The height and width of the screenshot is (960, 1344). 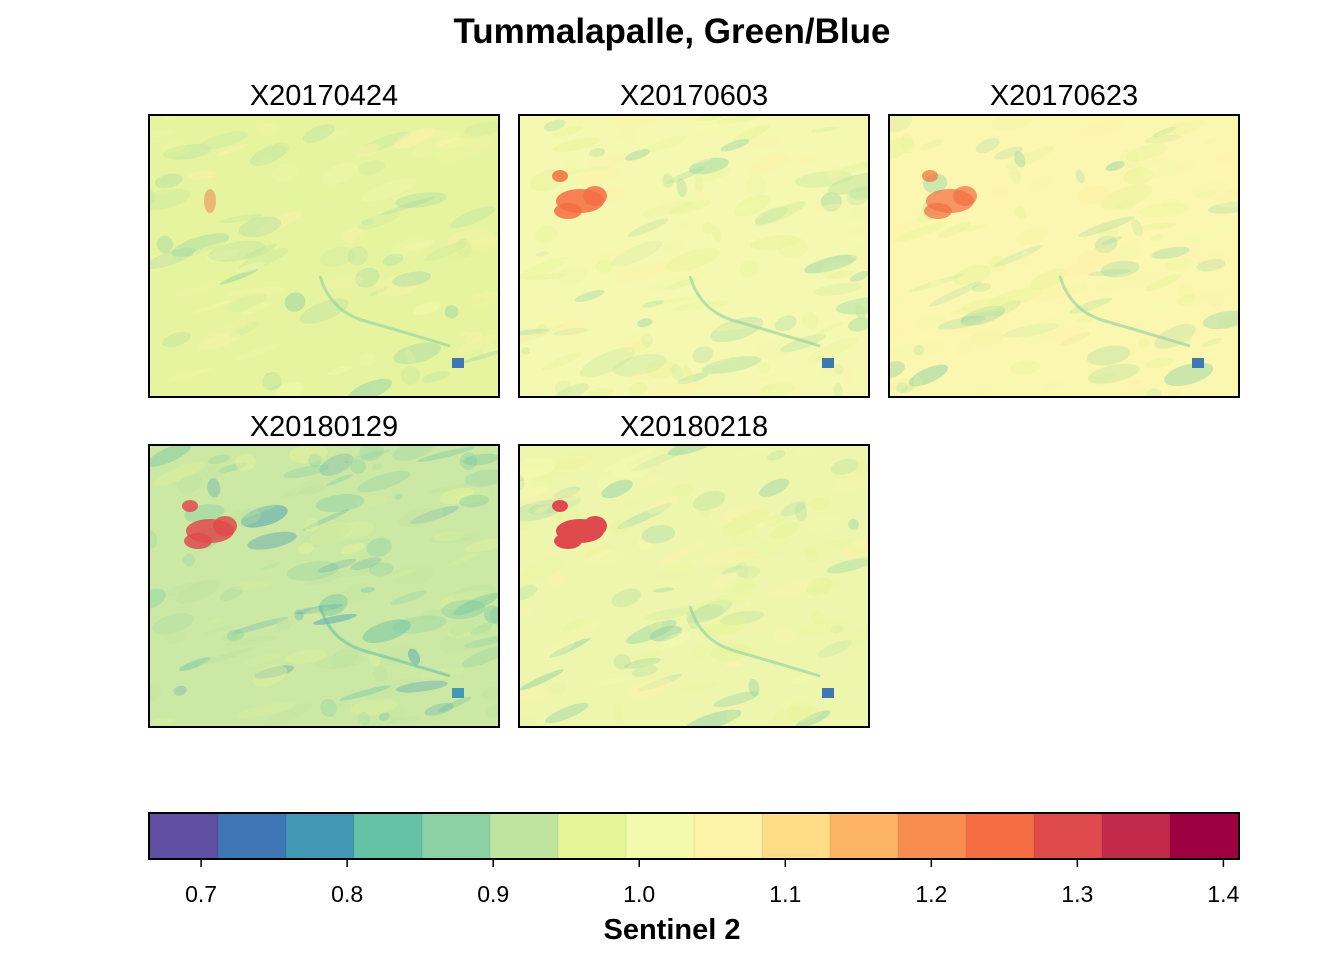 What do you see at coordinates (201, 894) in the screenshot?
I see `colorbar-tick-label: 0.7` at bounding box center [201, 894].